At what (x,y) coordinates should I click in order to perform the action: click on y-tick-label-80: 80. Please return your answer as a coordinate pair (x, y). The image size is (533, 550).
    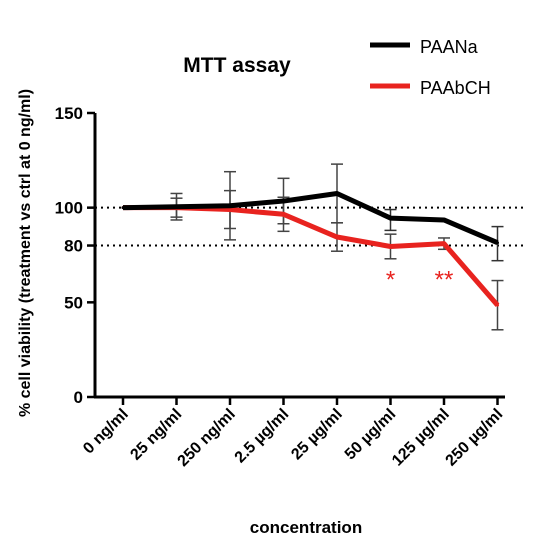
    Looking at the image, I should click on (73, 246).